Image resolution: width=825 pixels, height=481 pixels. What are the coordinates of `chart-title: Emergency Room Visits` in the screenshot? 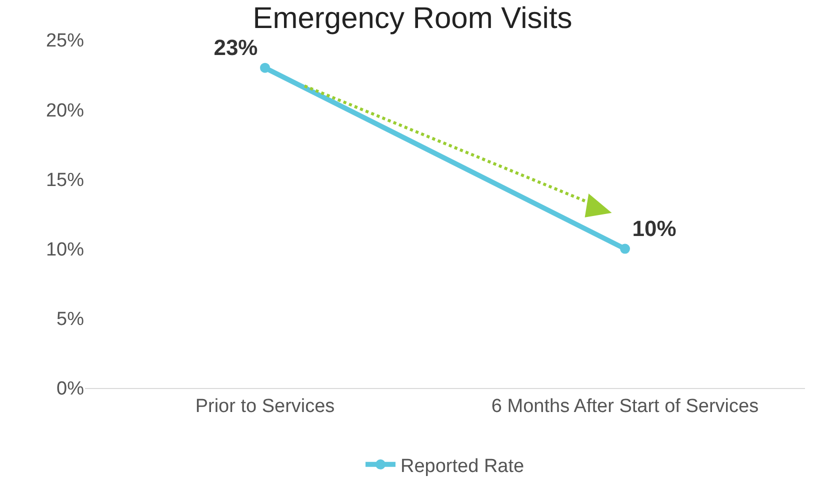 It's located at (412, 19).